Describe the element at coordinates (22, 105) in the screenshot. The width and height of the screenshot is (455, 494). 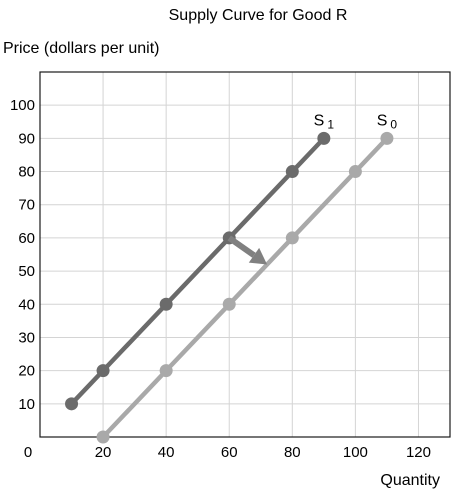
I see `y-tick-label: 100` at that location.